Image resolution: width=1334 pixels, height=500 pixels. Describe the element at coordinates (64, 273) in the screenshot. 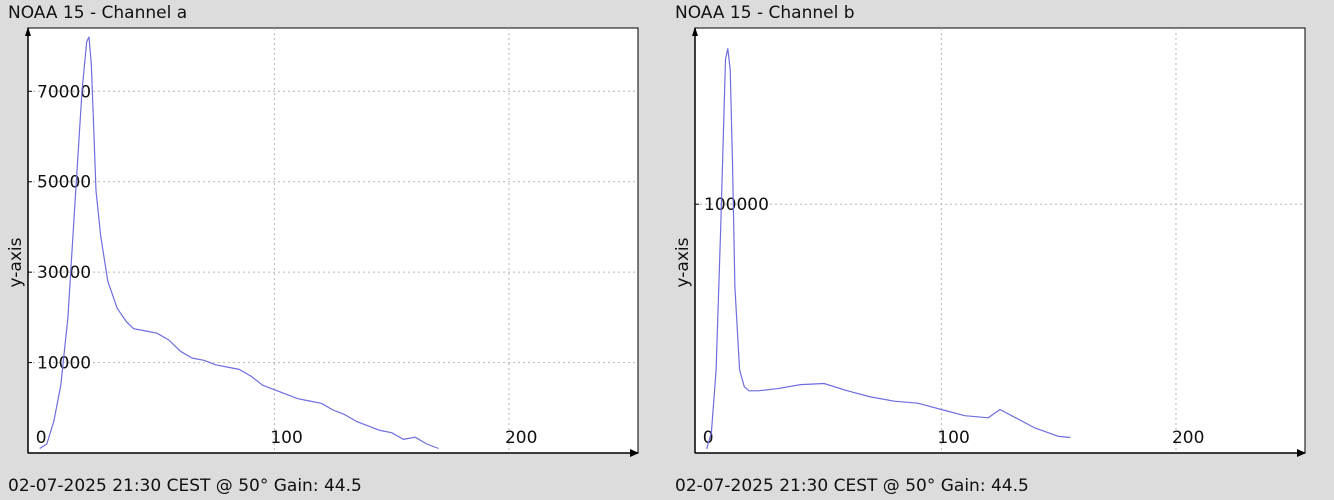

I see `y-tick-label: 30000` at that location.